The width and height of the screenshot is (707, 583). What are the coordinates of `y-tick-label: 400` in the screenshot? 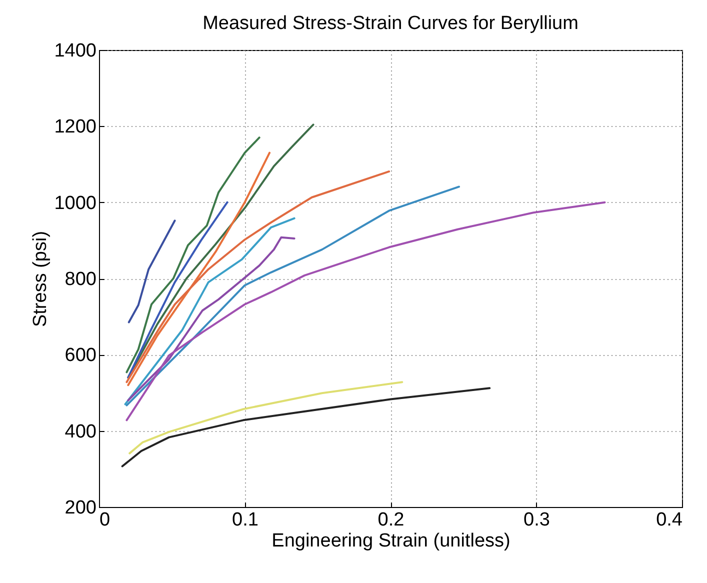 It's located at (80, 431).